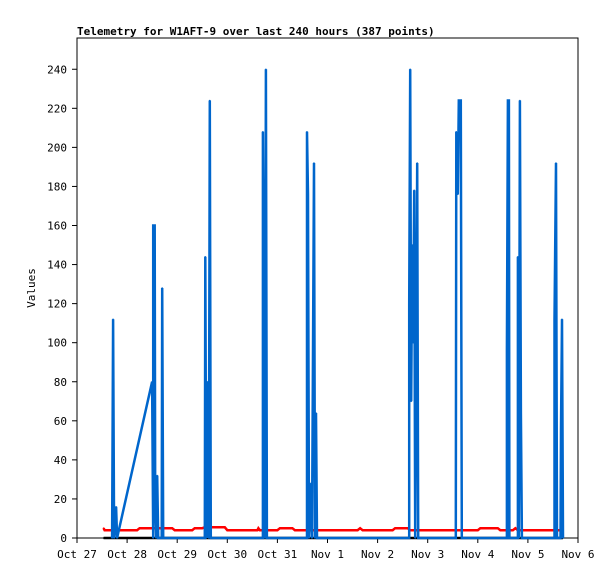 The height and width of the screenshot is (579, 615). What do you see at coordinates (127, 554) in the screenshot?
I see `x-tick-label: Oct 28` at bounding box center [127, 554].